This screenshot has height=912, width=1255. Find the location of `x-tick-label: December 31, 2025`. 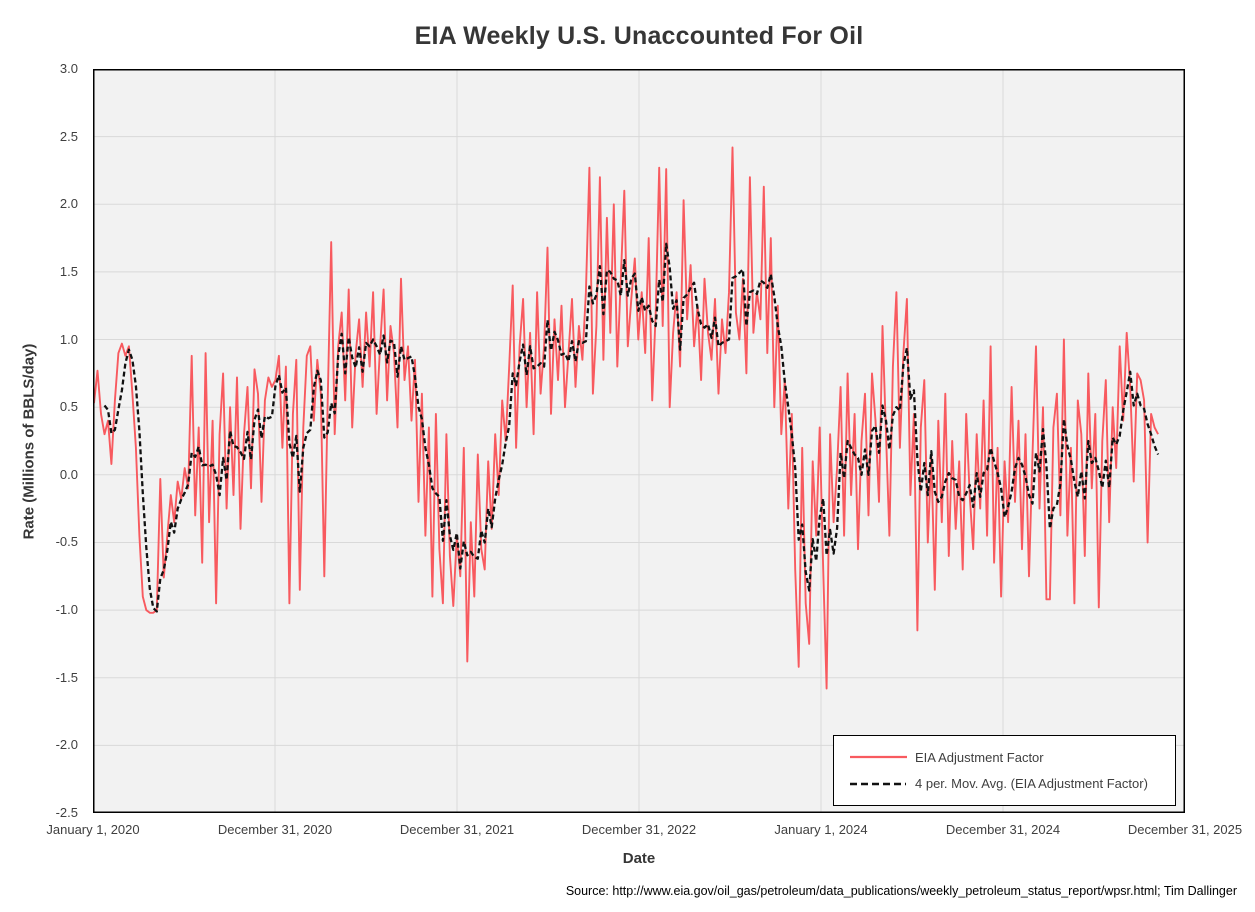

x-tick-label: December 31, 2025 is located at coordinates (1185, 829).